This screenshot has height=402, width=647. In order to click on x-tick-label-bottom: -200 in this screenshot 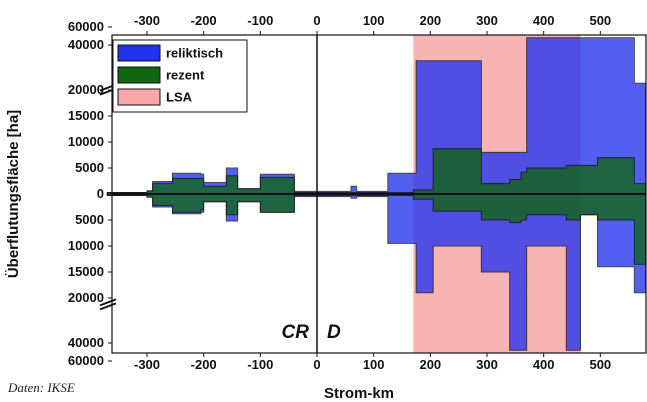, I will do `click(204, 364)`.